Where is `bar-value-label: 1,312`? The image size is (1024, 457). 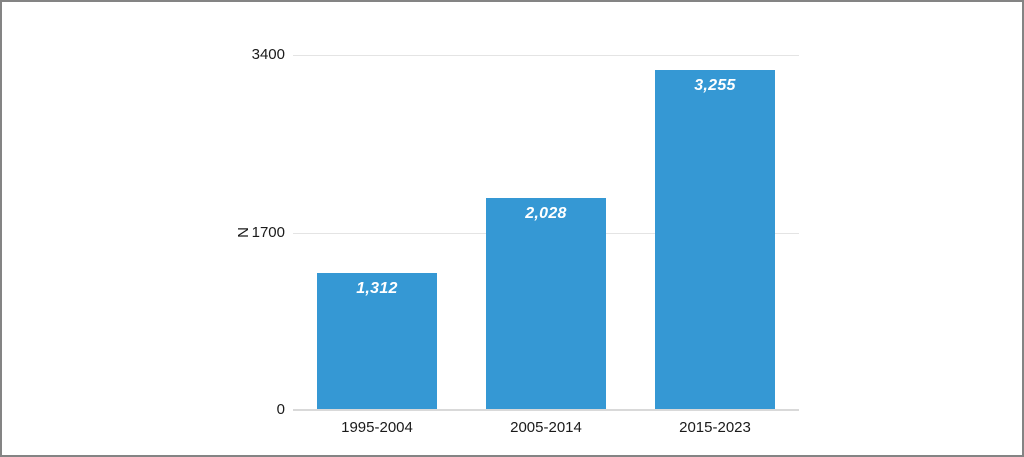
bar-value-label: 1,312 is located at coordinates (377, 288).